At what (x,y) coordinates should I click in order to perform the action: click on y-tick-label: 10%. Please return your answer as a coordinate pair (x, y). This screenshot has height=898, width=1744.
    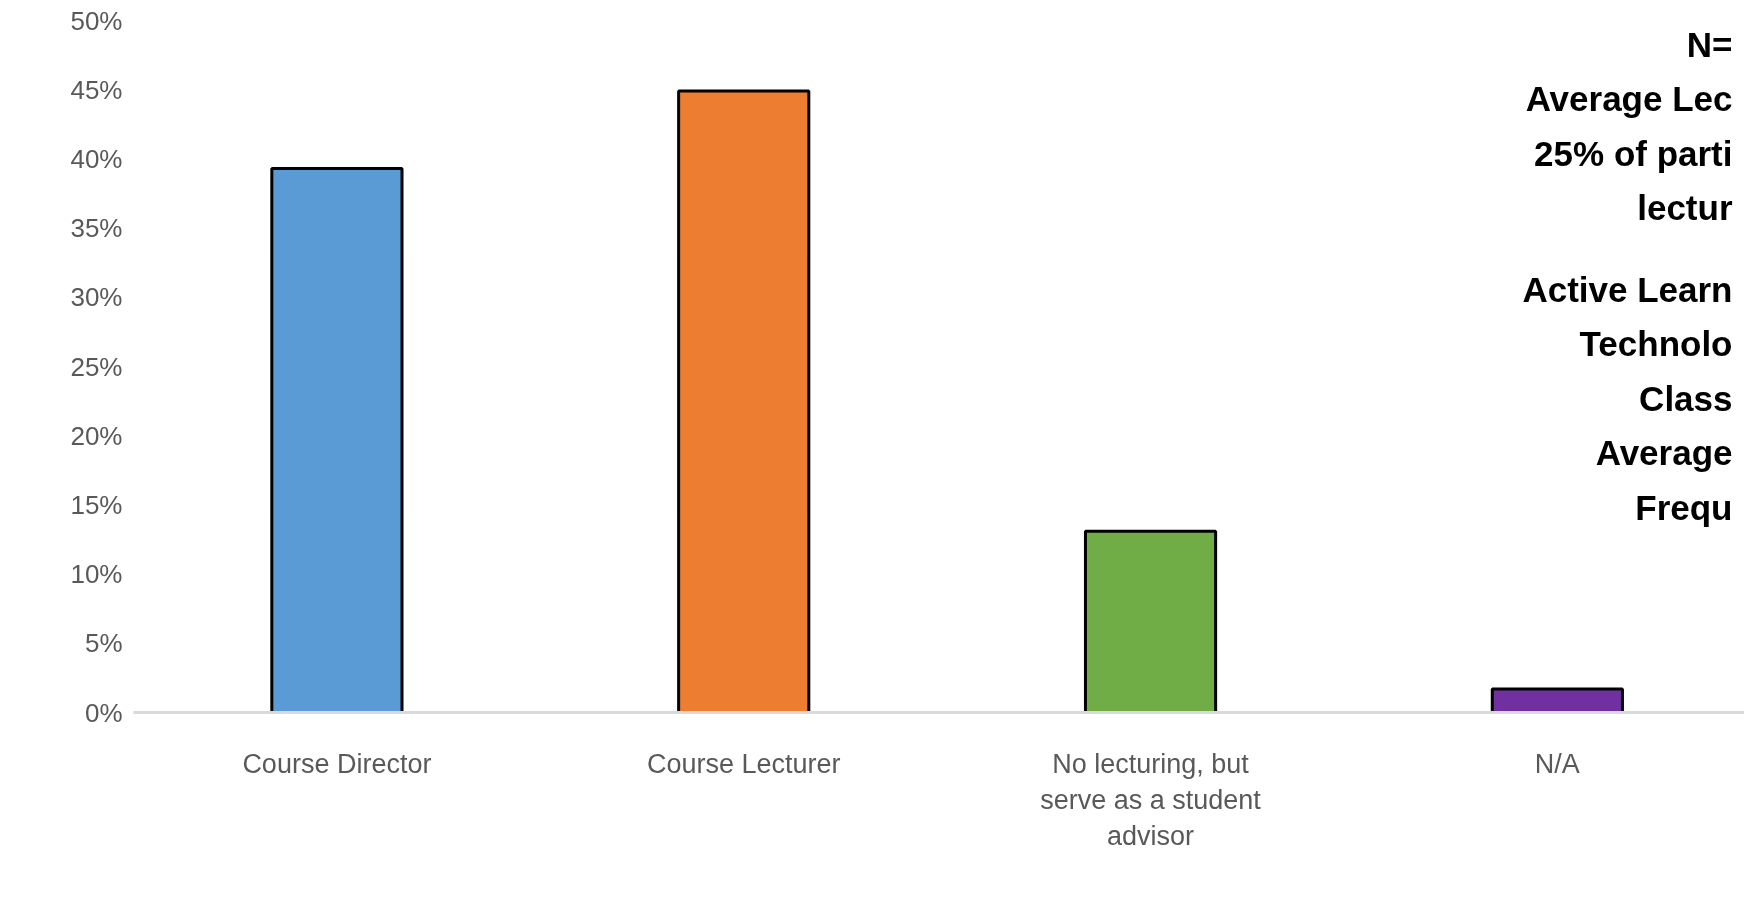
    Looking at the image, I should click on (96, 574).